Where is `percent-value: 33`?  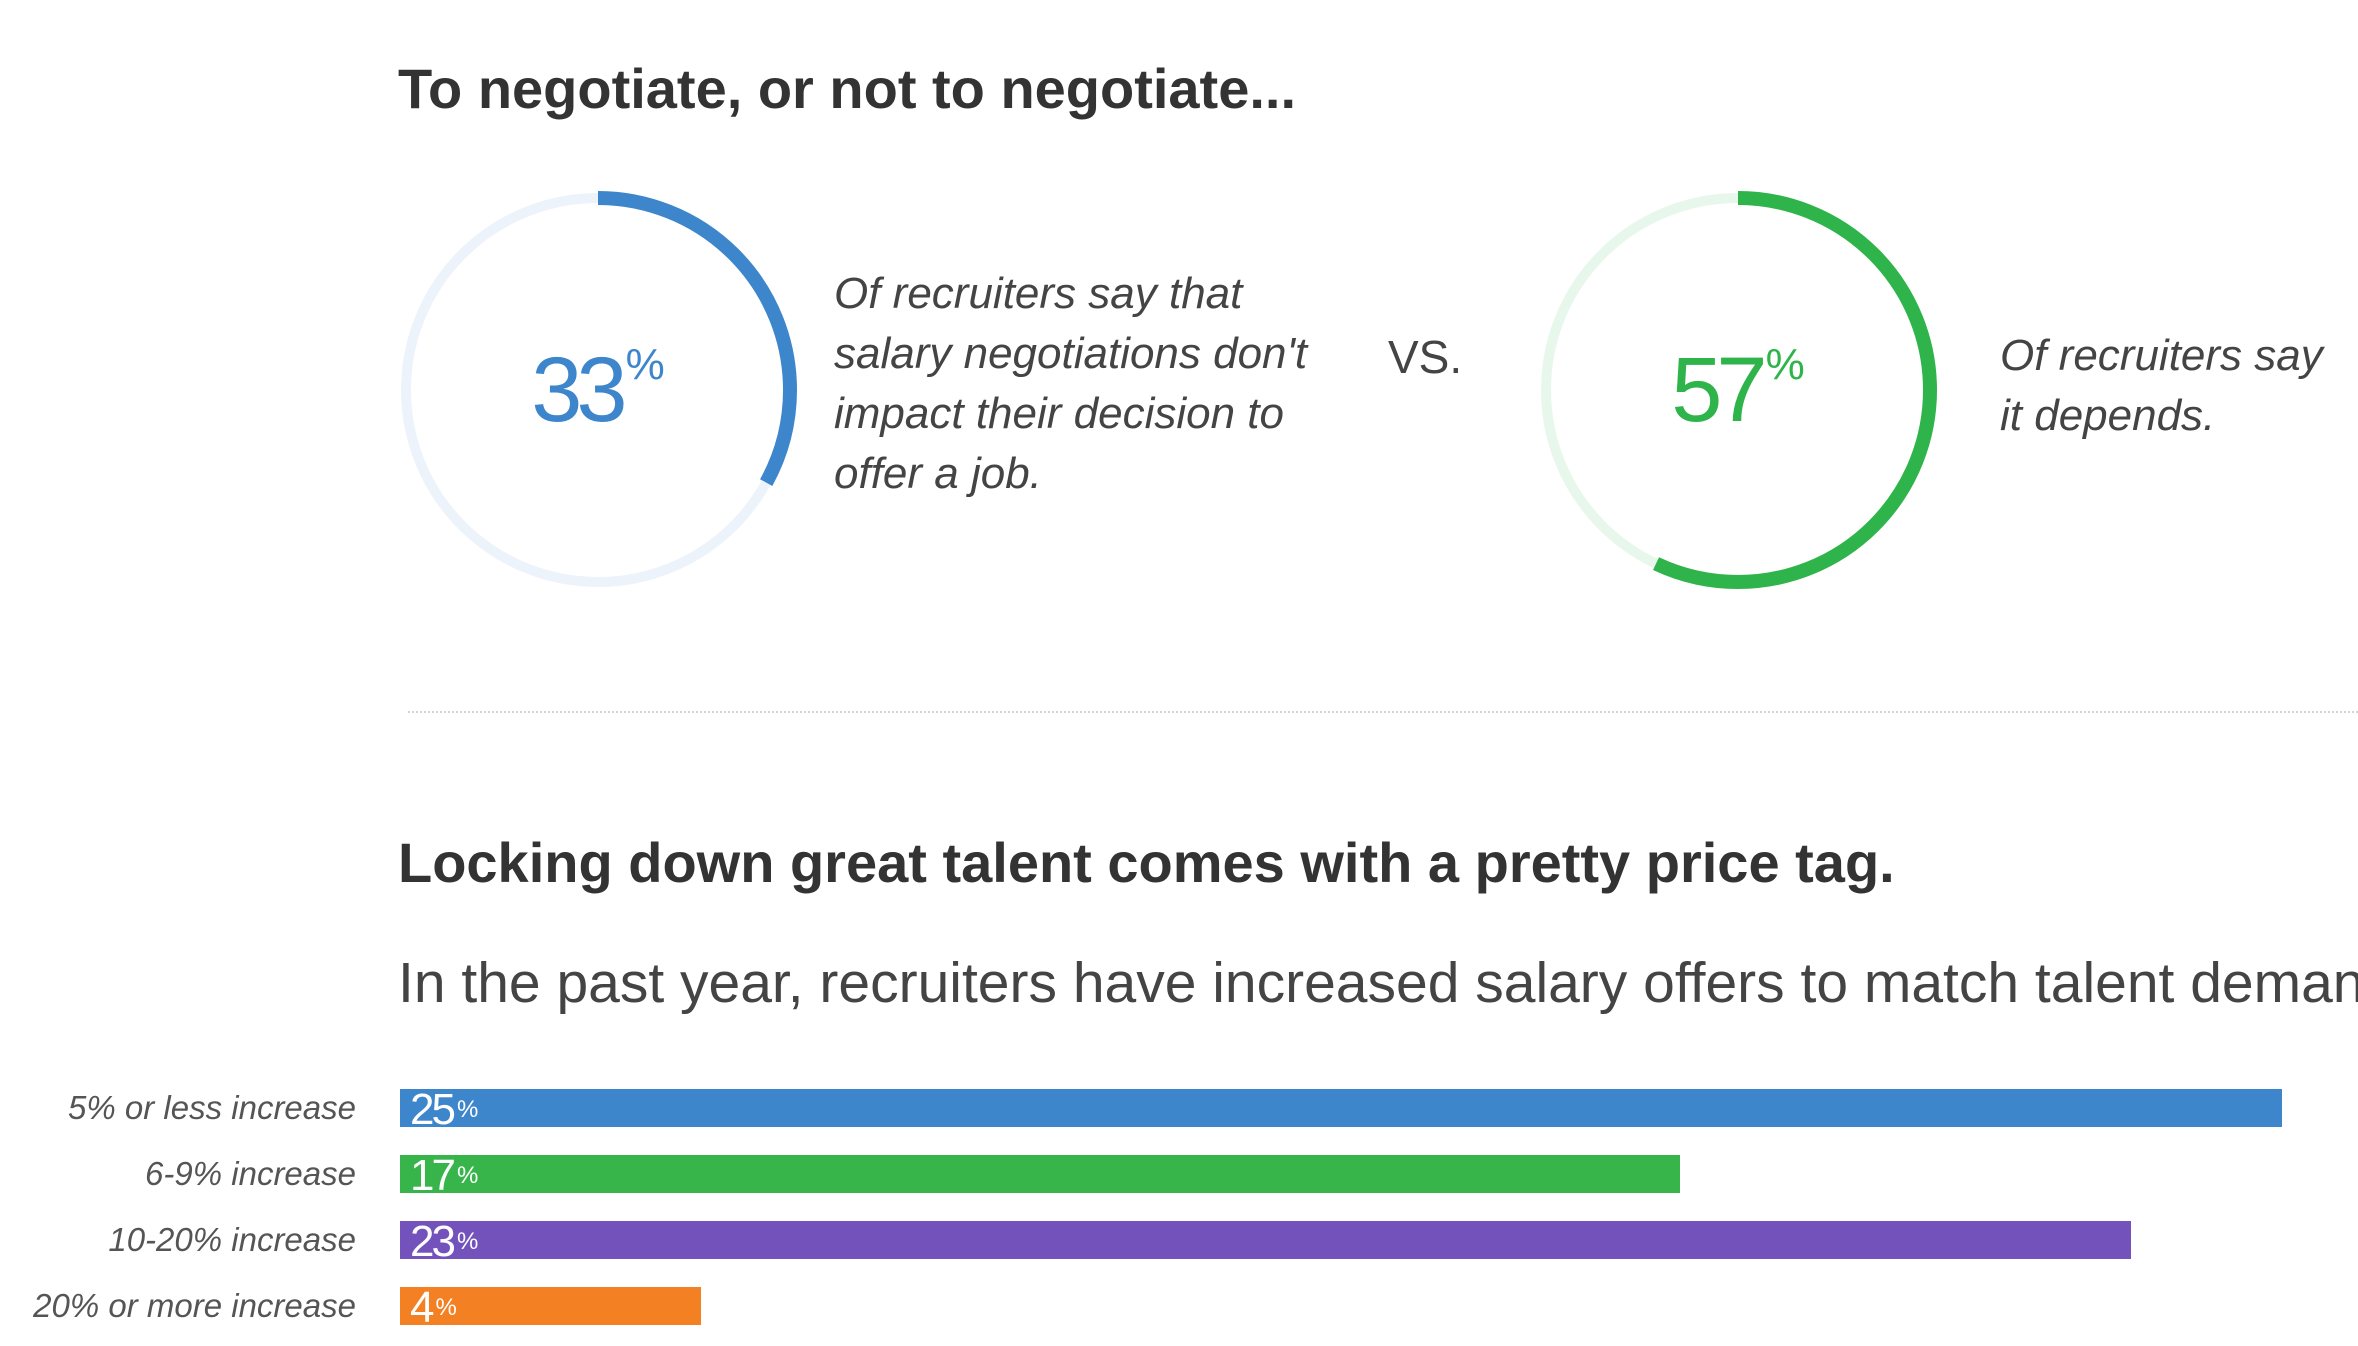 percent-value: 33 is located at coordinates (579, 389).